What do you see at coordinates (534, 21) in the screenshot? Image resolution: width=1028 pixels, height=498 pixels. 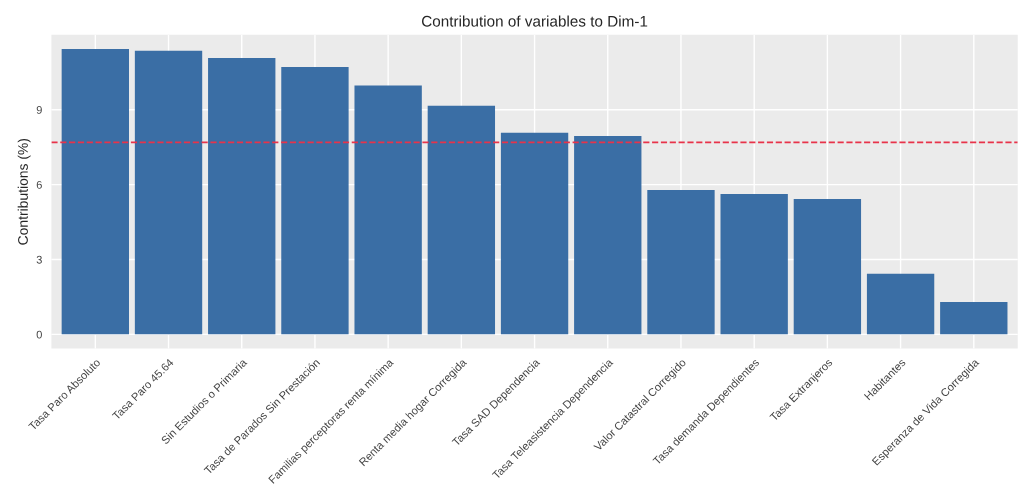 I see `chart-title: Contribution of variables to Dim-1` at bounding box center [534, 21].